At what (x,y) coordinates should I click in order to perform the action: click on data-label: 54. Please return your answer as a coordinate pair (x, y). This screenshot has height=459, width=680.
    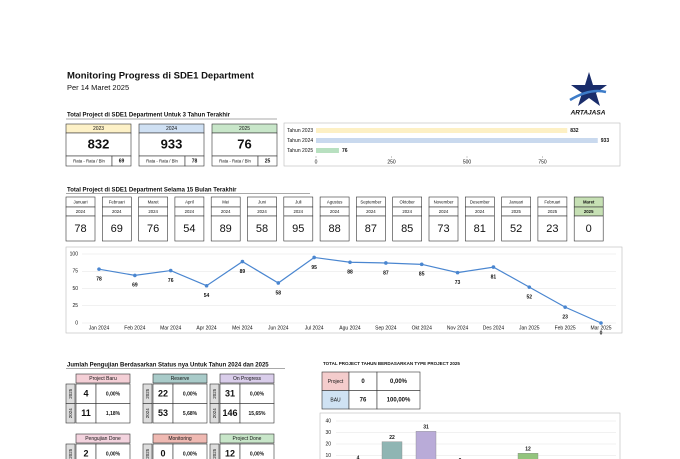
    Looking at the image, I should click on (207, 296).